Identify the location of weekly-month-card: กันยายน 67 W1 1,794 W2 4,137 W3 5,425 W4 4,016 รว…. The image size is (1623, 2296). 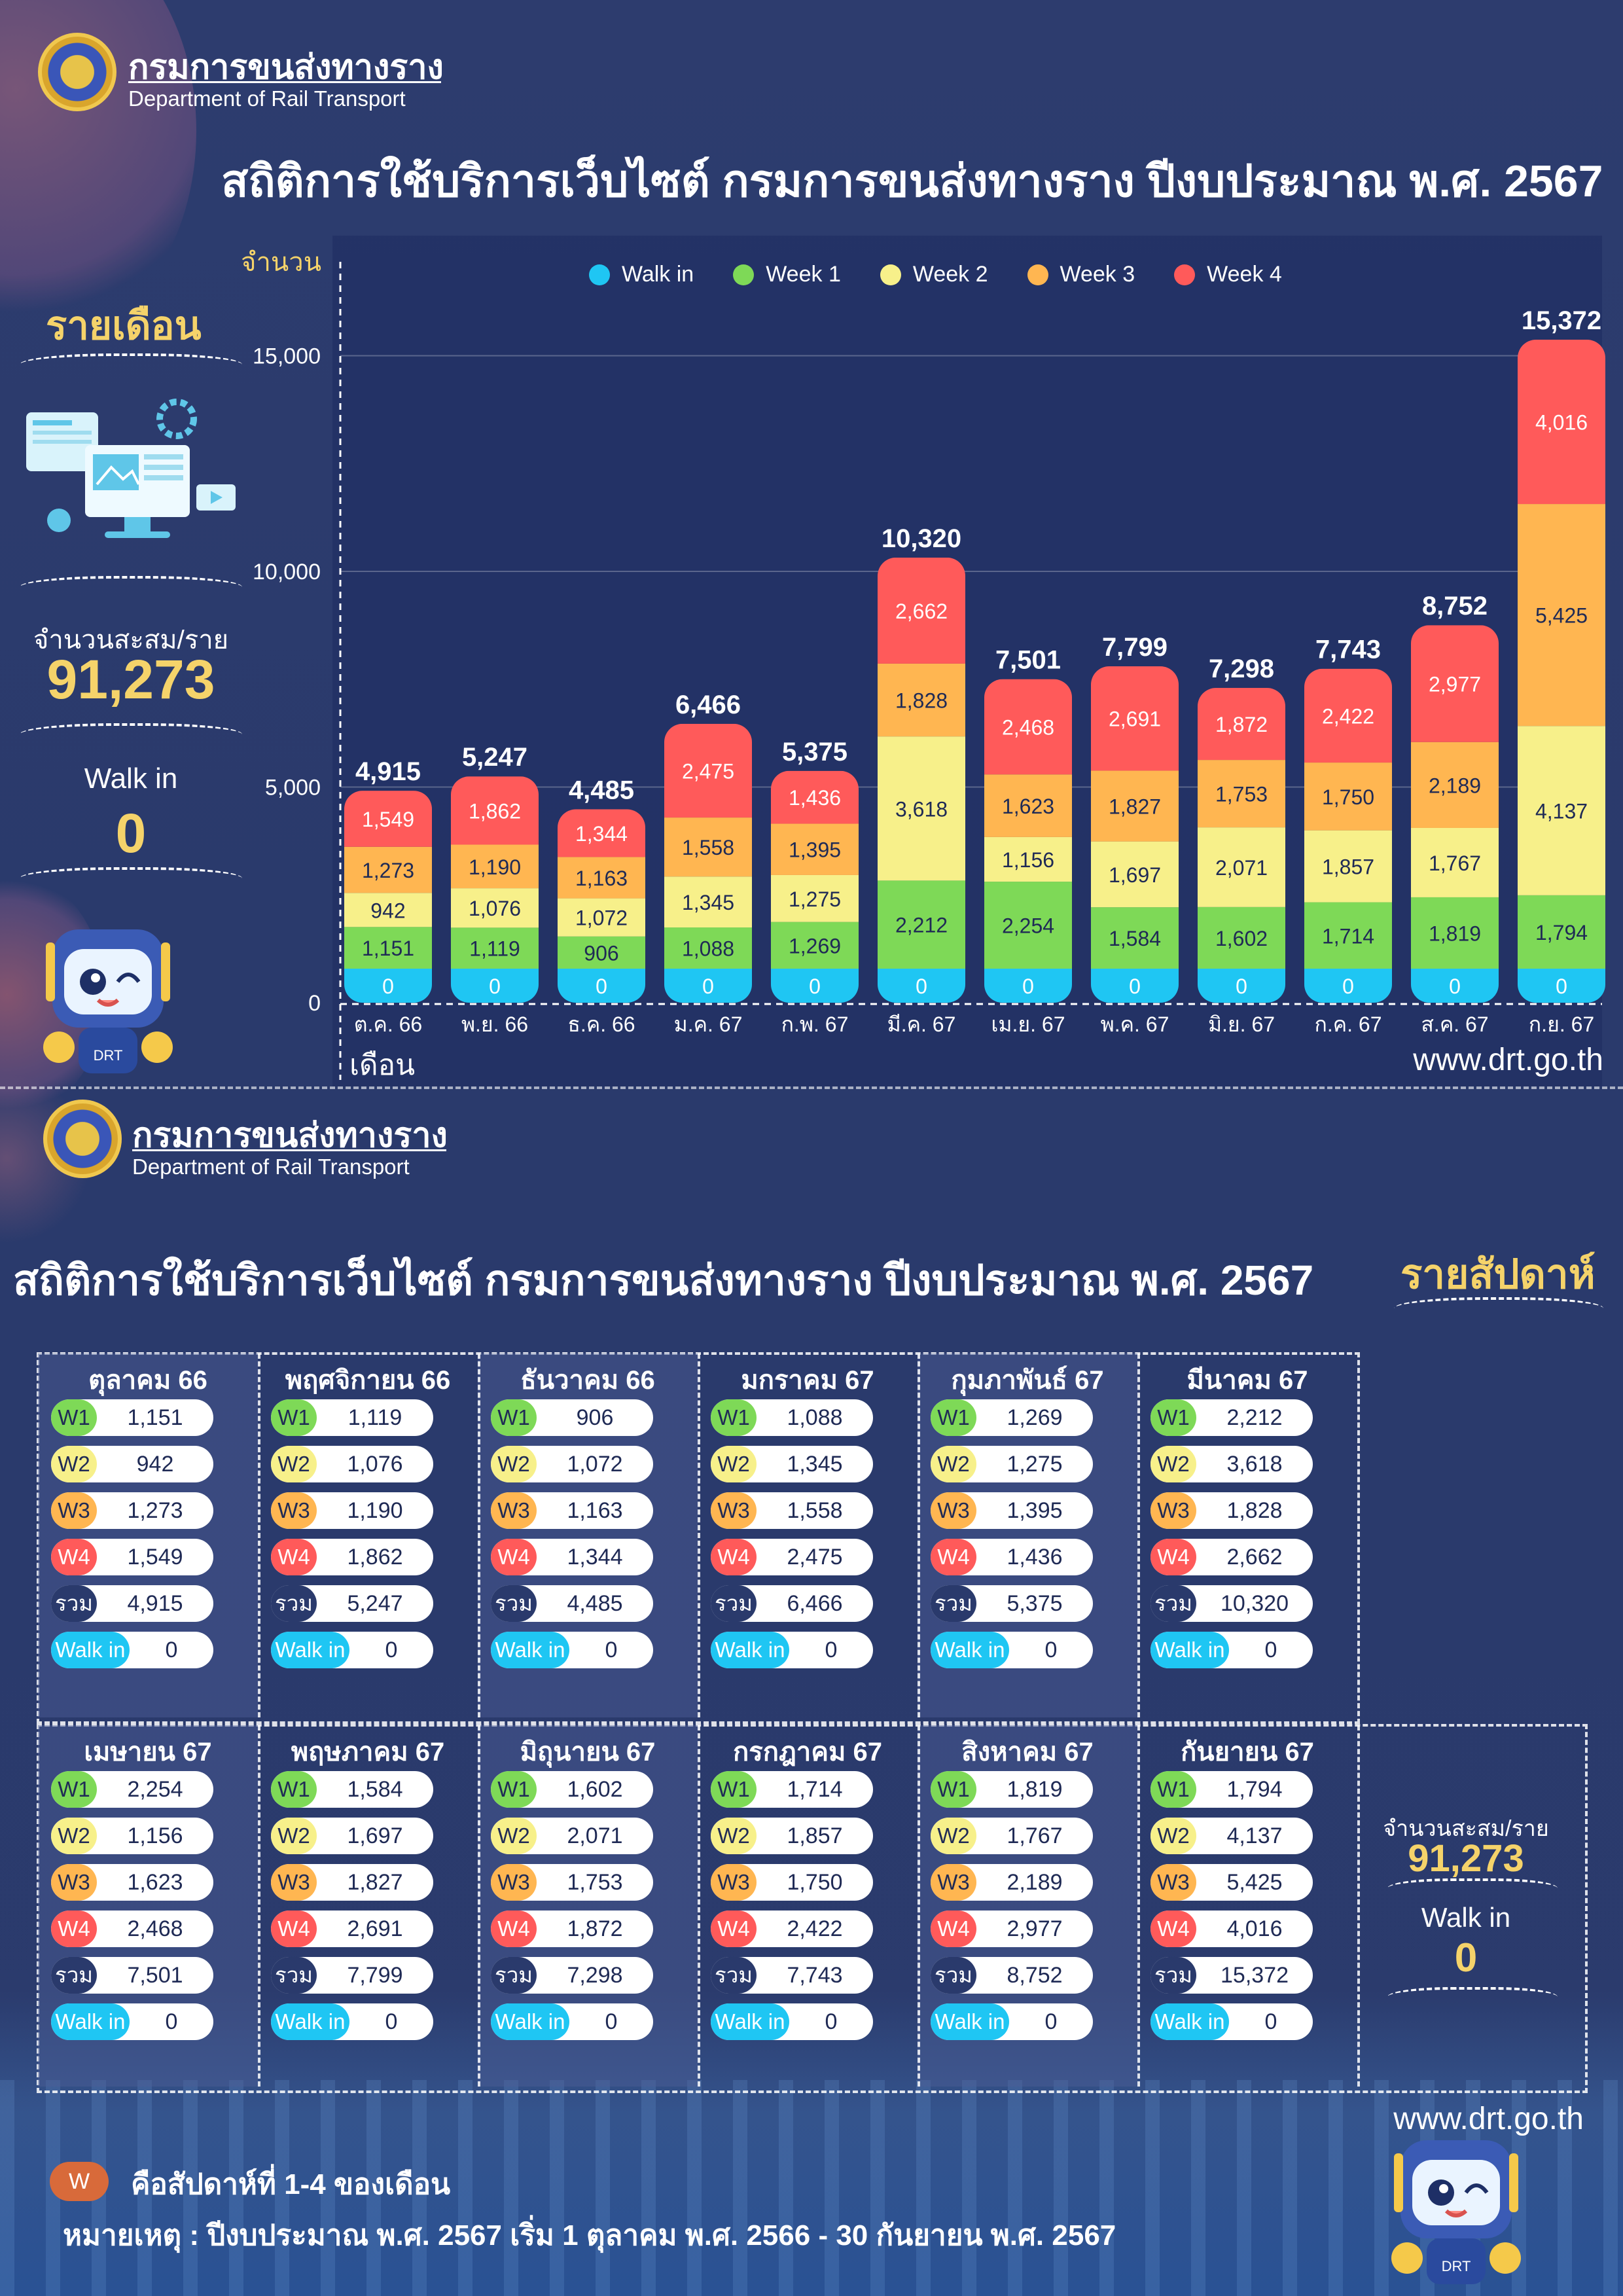
(1247, 1906).